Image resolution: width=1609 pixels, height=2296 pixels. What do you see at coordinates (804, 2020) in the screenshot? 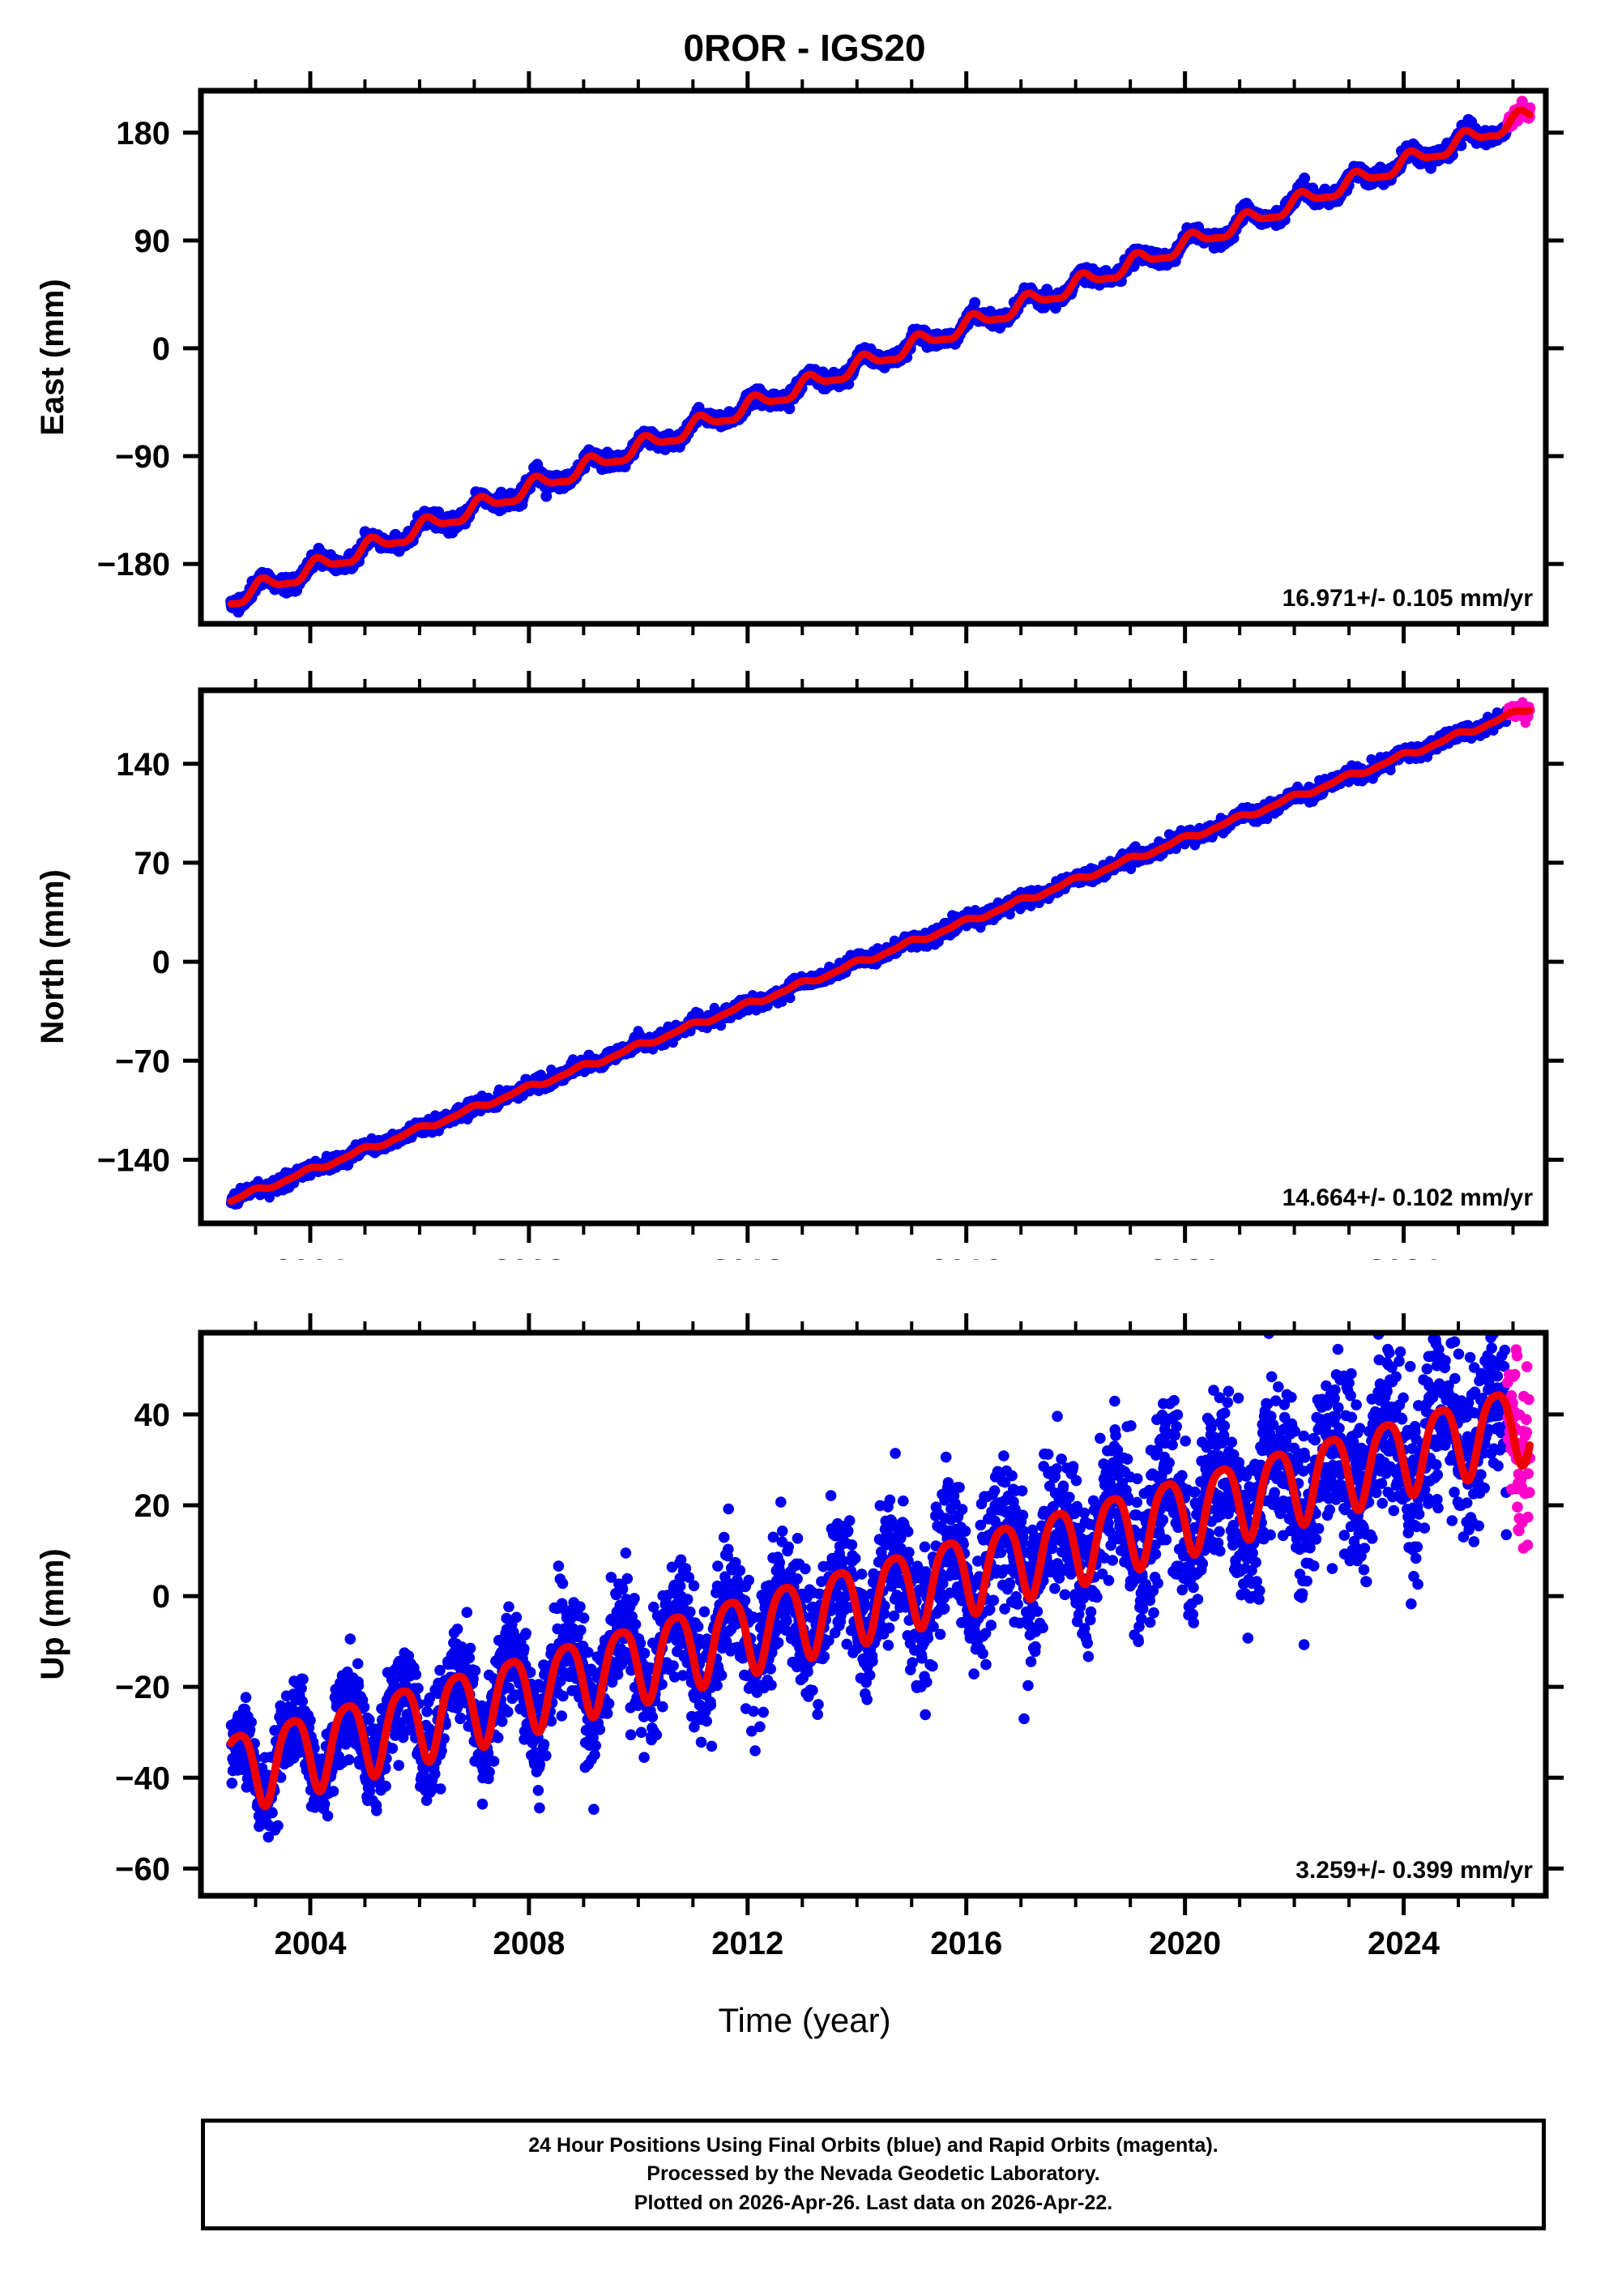
I see `x-axis-title: Time (year)` at bounding box center [804, 2020].